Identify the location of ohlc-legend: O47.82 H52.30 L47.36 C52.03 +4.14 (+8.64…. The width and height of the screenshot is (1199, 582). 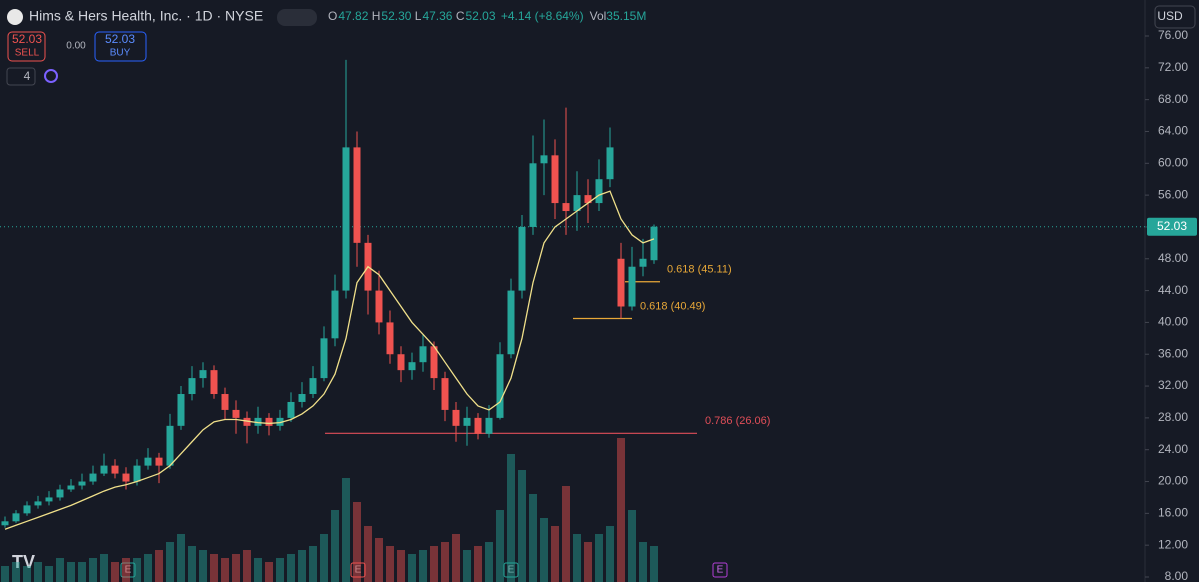
(487, 16).